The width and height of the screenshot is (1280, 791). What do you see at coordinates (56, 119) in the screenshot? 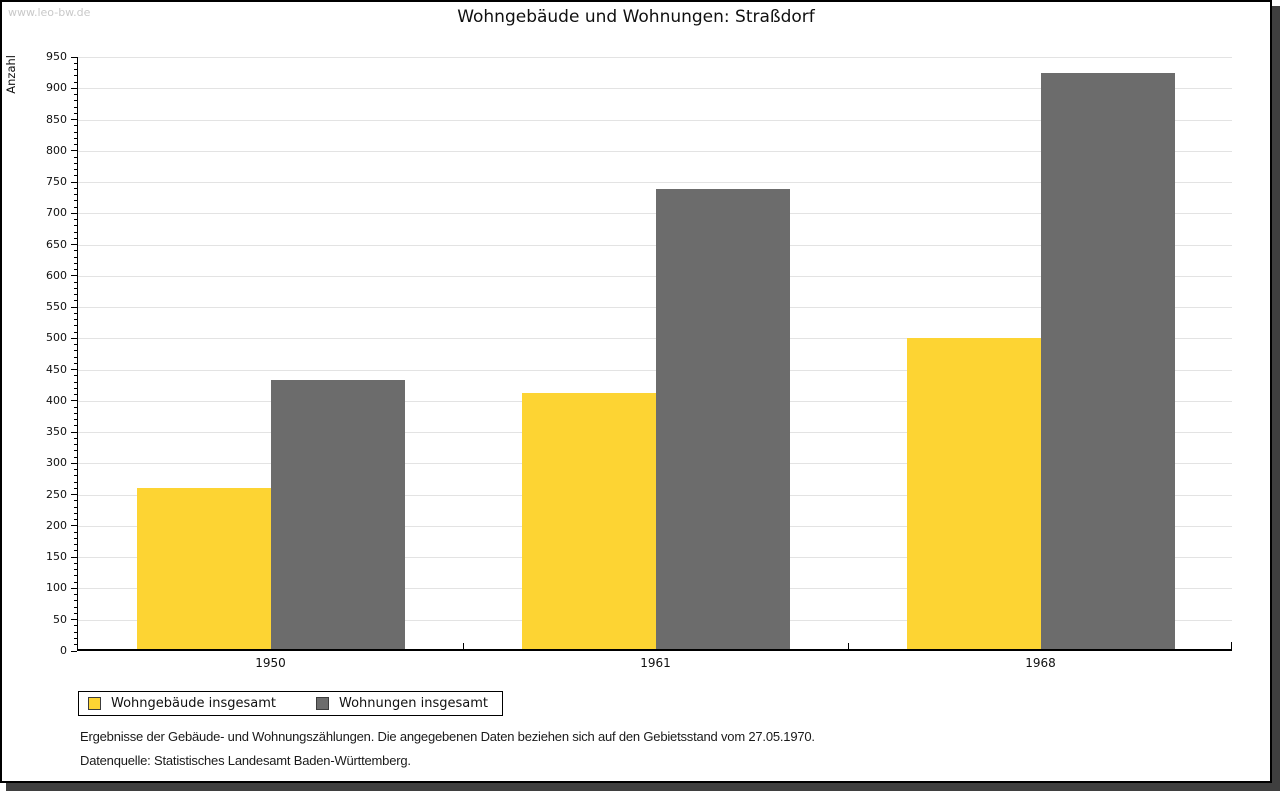
I see `y-tick-label: 850` at bounding box center [56, 119].